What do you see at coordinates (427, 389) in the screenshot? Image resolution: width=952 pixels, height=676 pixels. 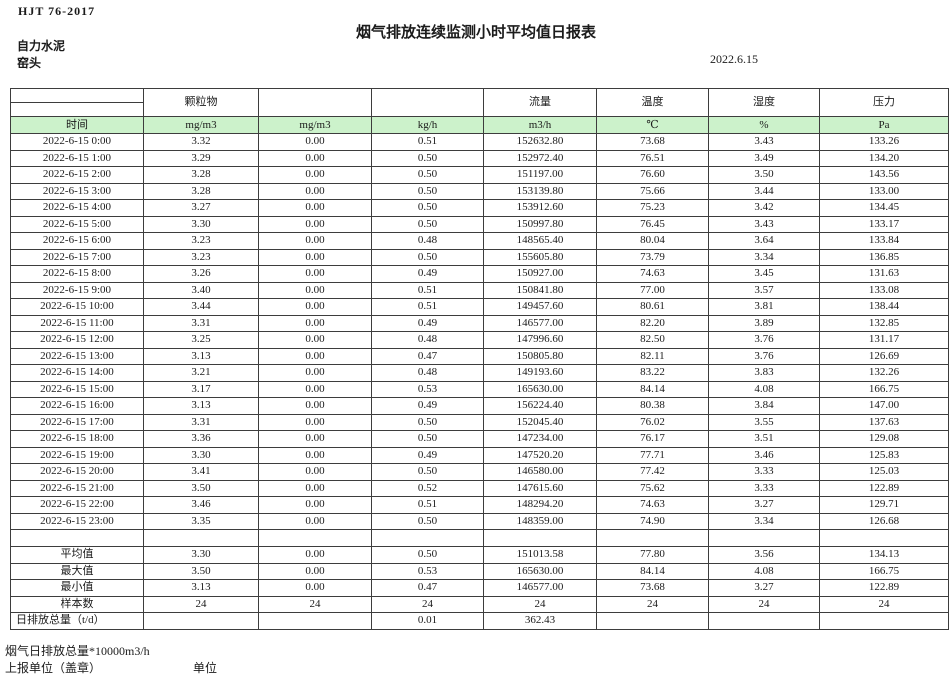 I see `table-cell: 0.53` at bounding box center [427, 389].